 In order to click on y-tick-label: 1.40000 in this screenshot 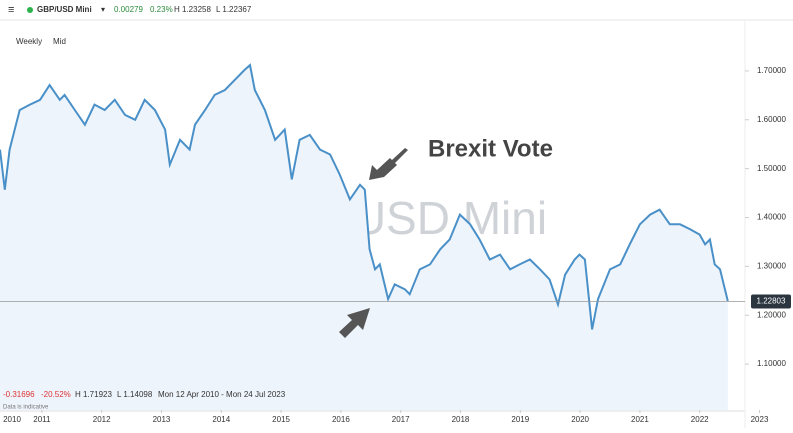, I will do `click(771, 217)`.